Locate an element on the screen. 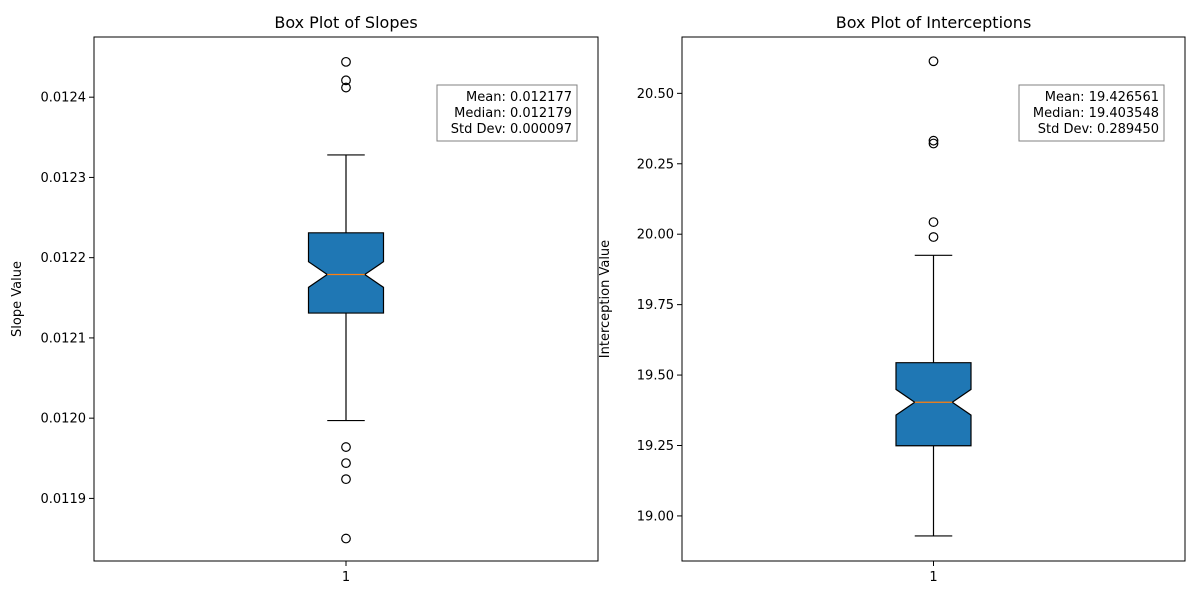  chart-title: Box Plot of Interceptions is located at coordinates (934, 22).